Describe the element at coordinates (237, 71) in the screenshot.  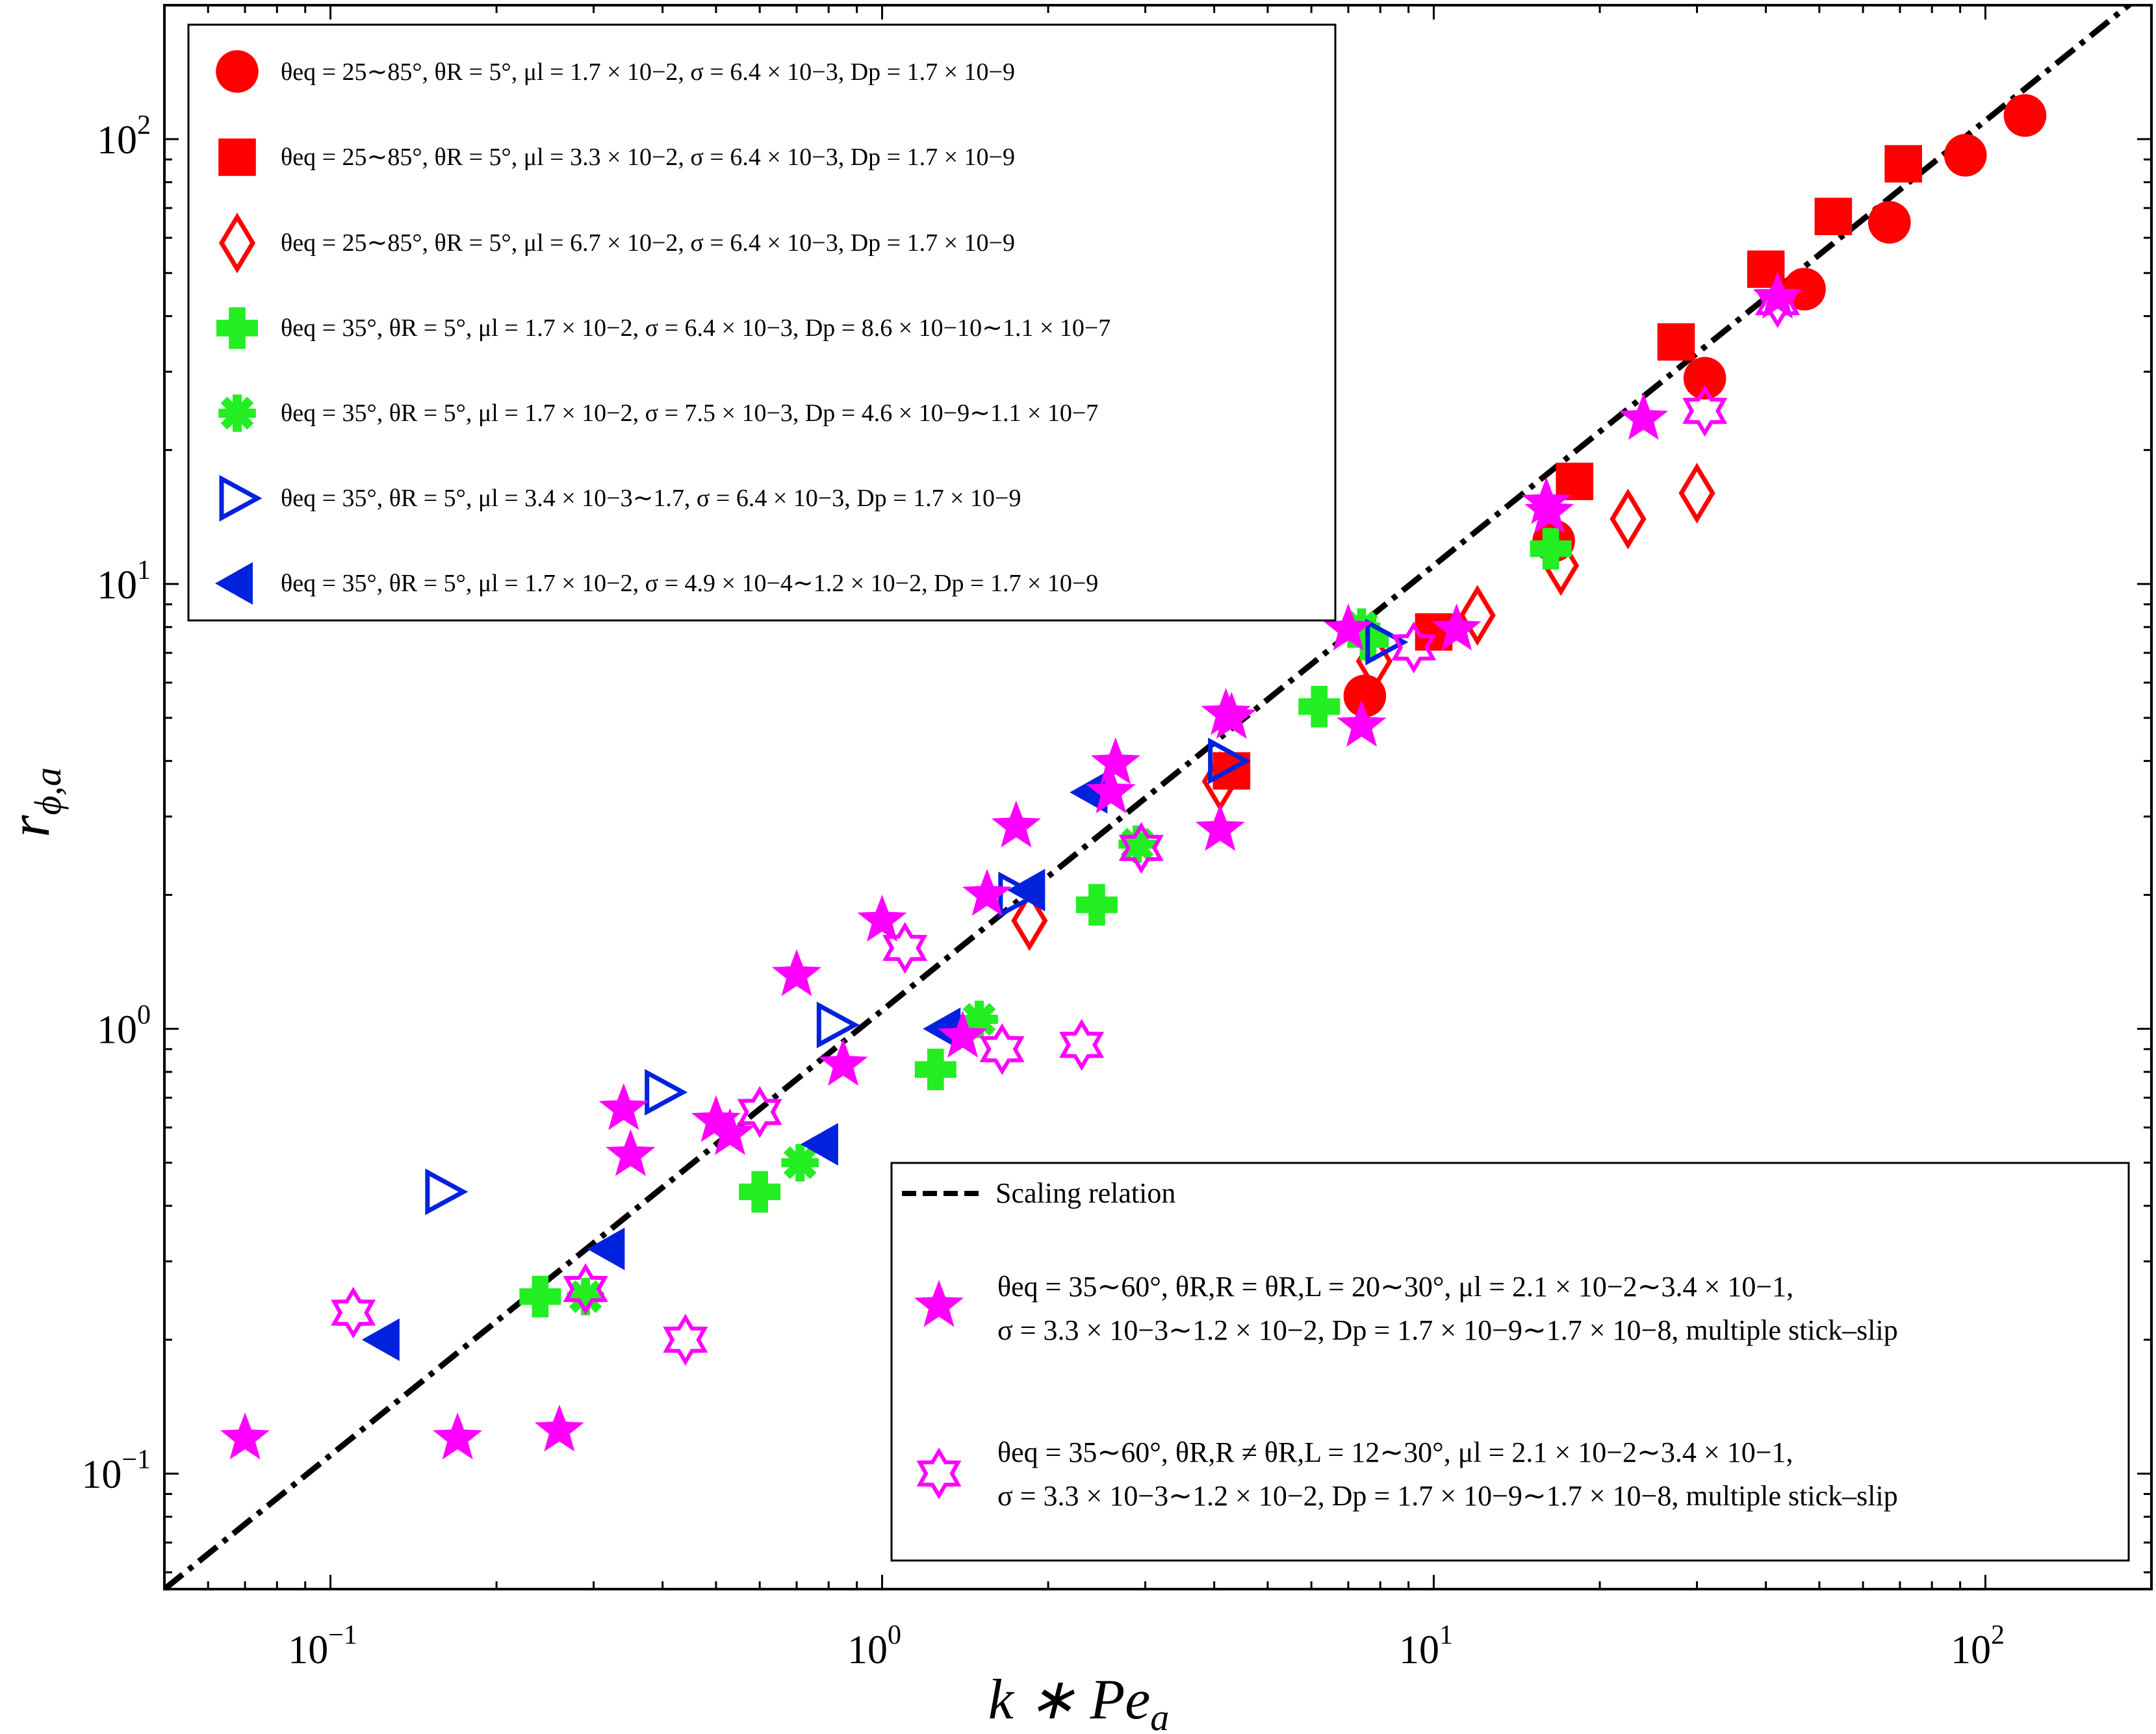
I see `legend-marker-s1` at that location.